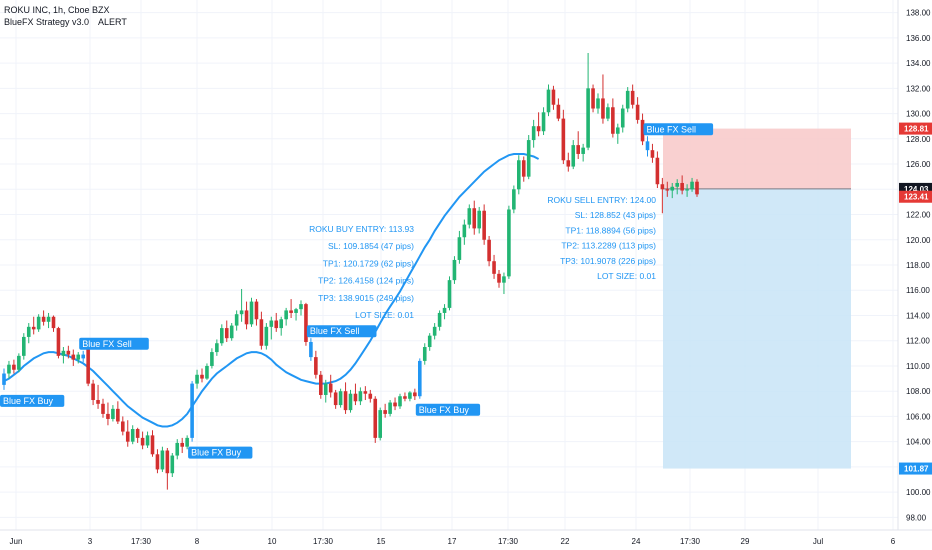 The width and height of the screenshot is (932, 550). What do you see at coordinates (220, 452) in the screenshot?
I see `buy-signal-label-bg` at bounding box center [220, 452].